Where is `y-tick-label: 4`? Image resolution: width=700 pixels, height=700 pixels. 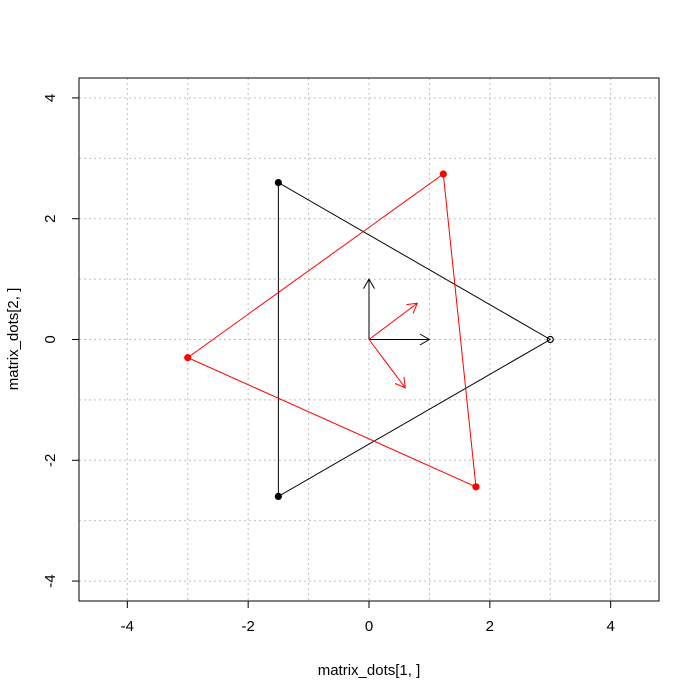 y-tick-label: 4 is located at coordinates (50, 98).